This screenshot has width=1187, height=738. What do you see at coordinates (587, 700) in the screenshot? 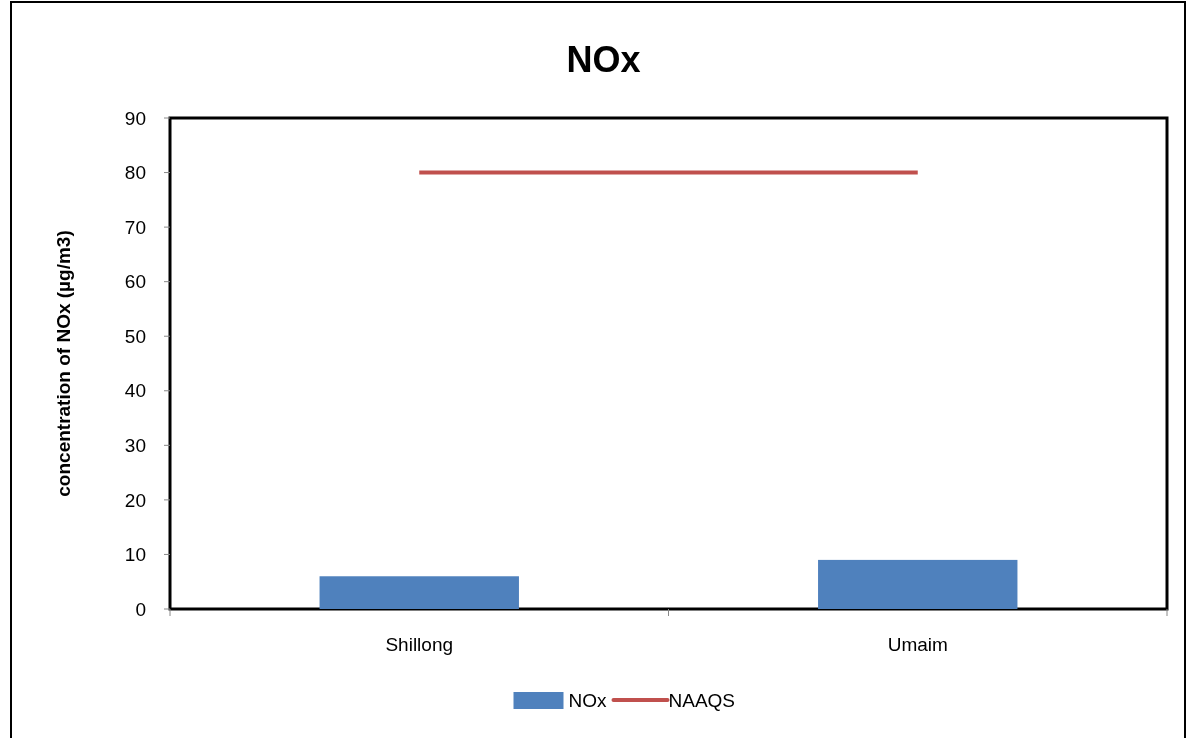
I see `legend-label: NOx` at bounding box center [587, 700].